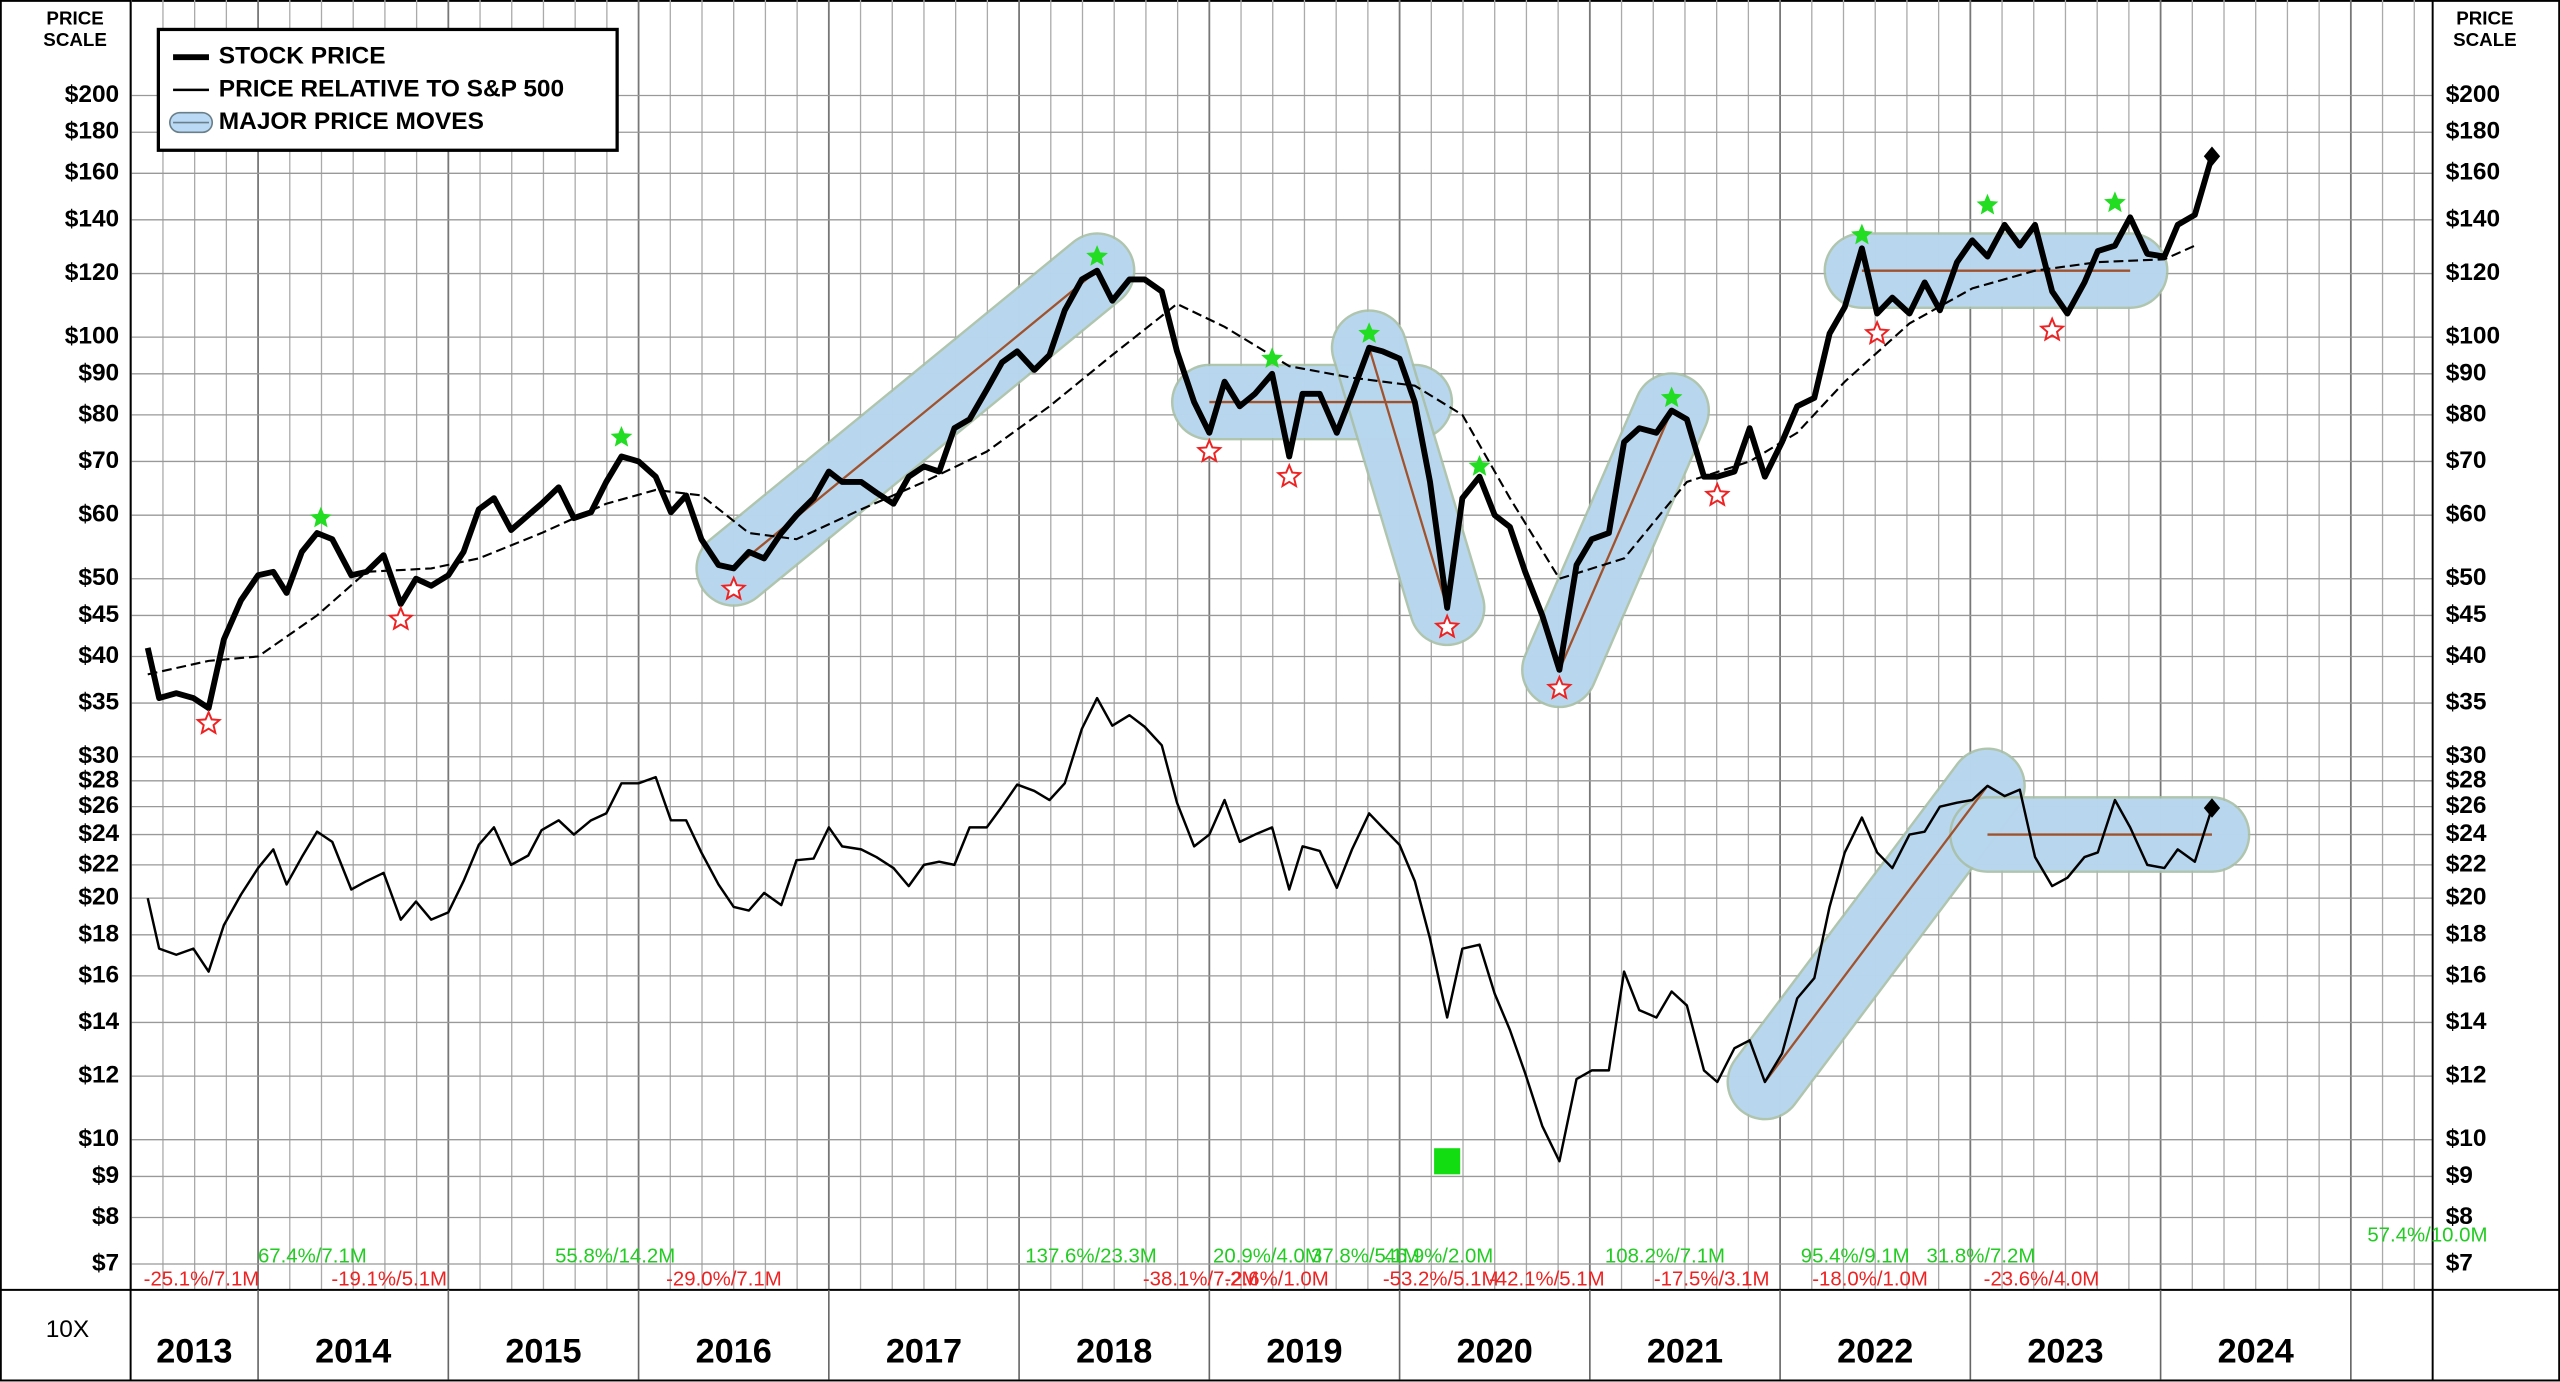  I want to click on legend-label: MAJOR PRICE MOVES, so click(351, 121).